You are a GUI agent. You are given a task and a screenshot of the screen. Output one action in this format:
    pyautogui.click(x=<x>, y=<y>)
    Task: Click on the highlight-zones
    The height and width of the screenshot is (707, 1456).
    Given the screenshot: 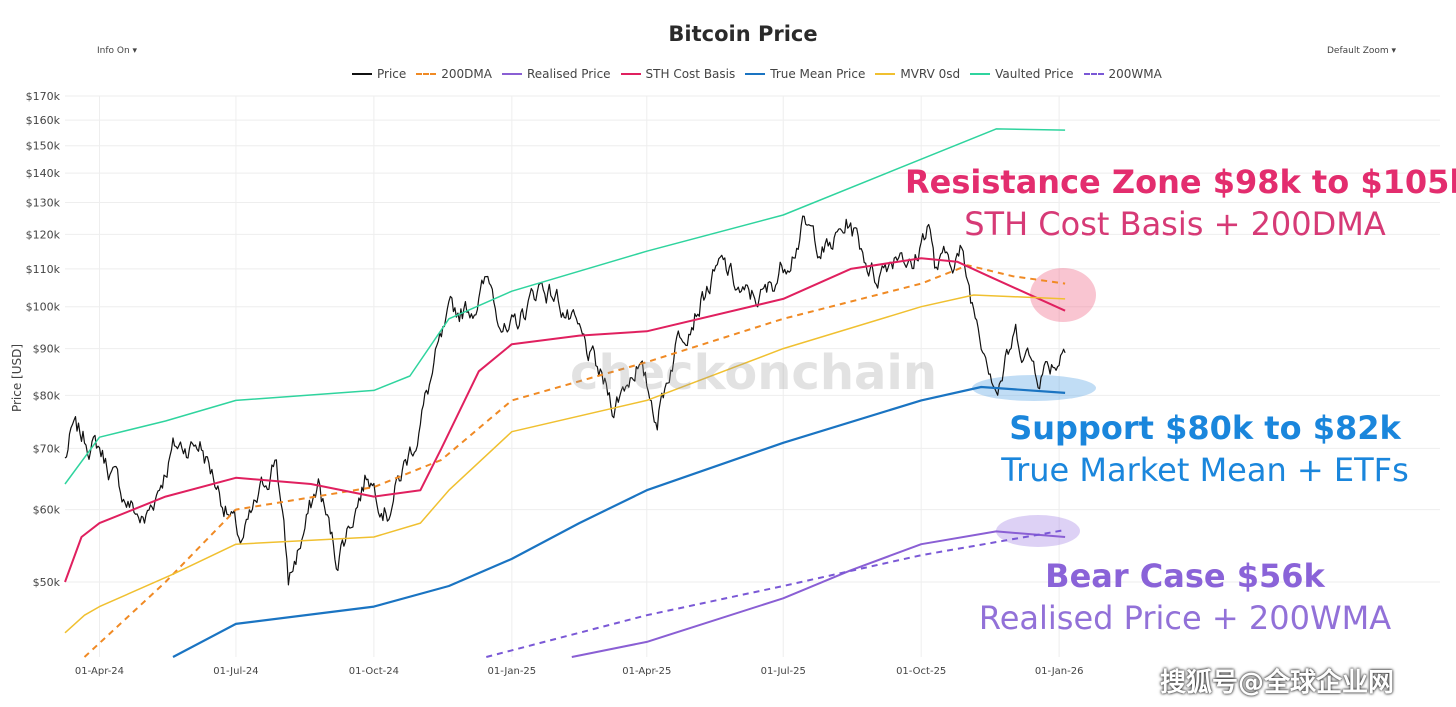 What is the action you would take?
    pyautogui.click(x=1034, y=407)
    